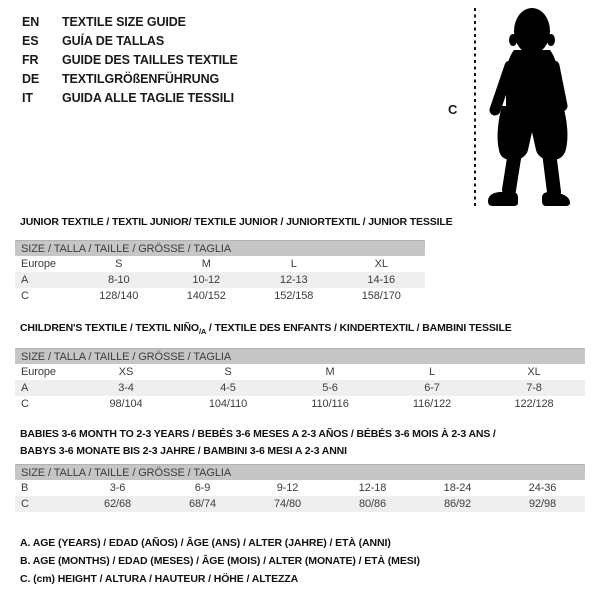 The image size is (600, 600). Describe the element at coordinates (534, 388) in the screenshot. I see `cell: 7-8` at that location.